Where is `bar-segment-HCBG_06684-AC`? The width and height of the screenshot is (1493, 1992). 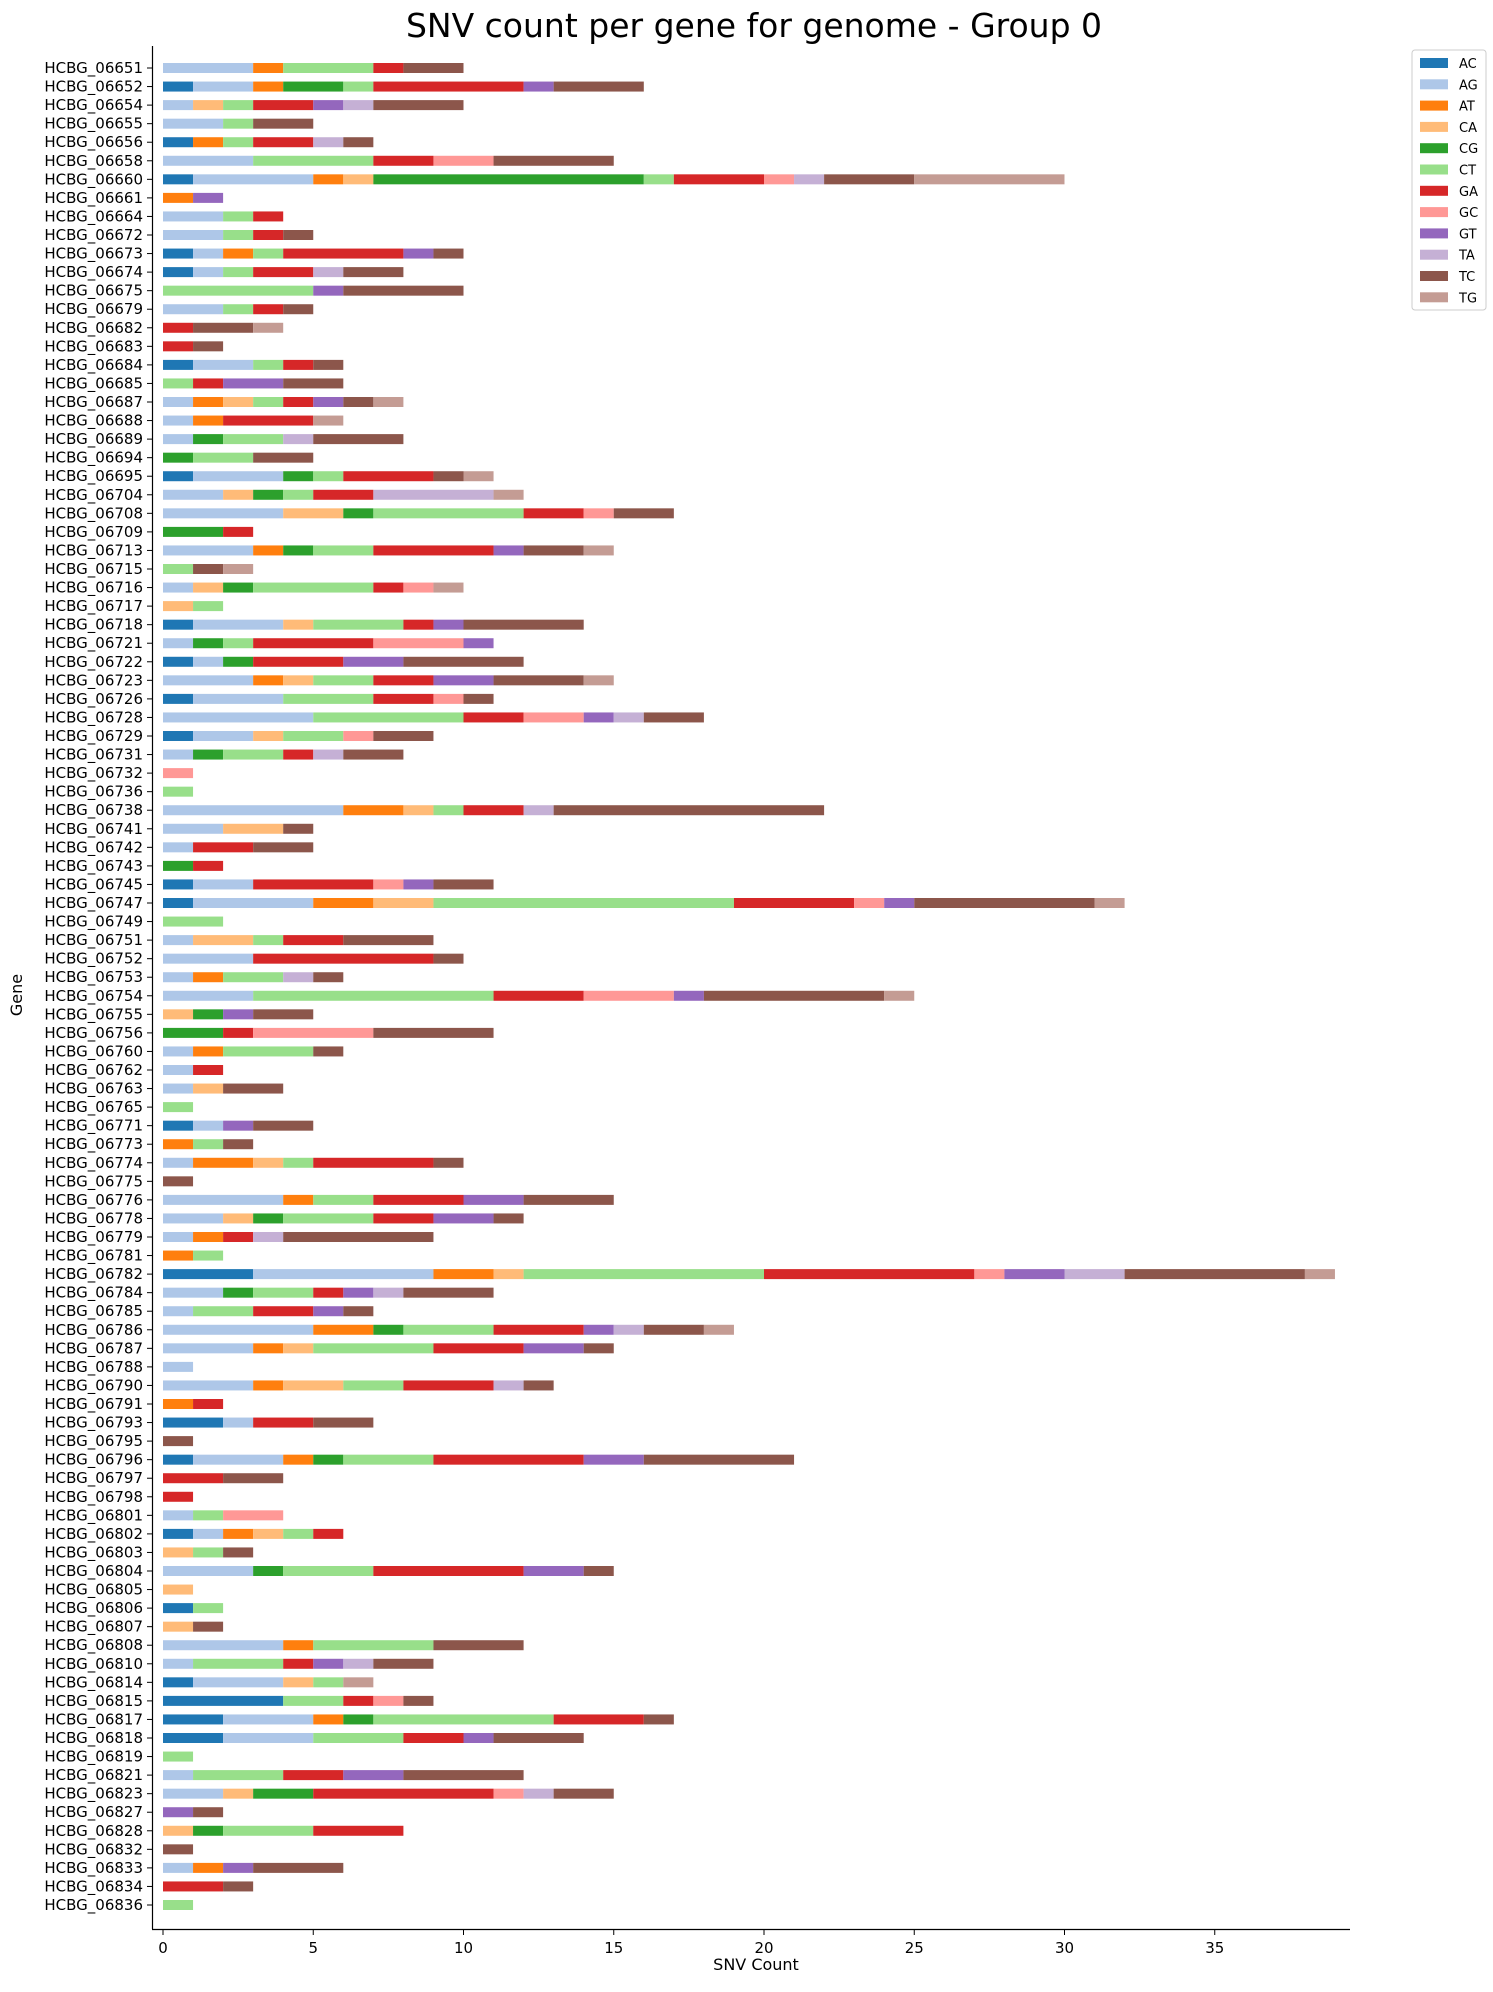
bar-segment-HCBG_06684-AC is located at coordinates (178, 364).